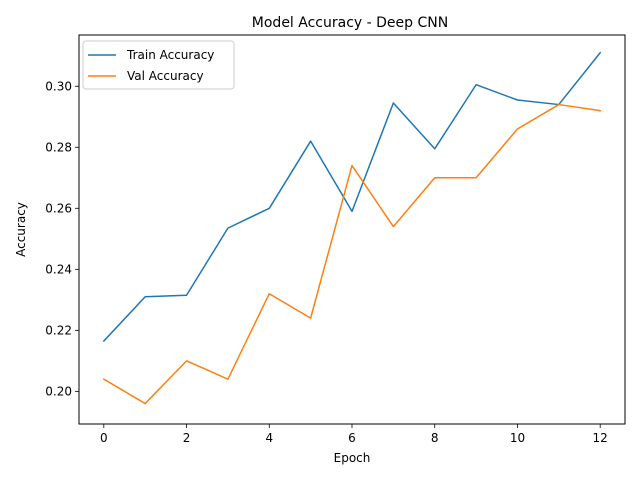  What do you see at coordinates (350, 23) in the screenshot?
I see `chart-title: Model Accuracy - Deep CNN` at bounding box center [350, 23].